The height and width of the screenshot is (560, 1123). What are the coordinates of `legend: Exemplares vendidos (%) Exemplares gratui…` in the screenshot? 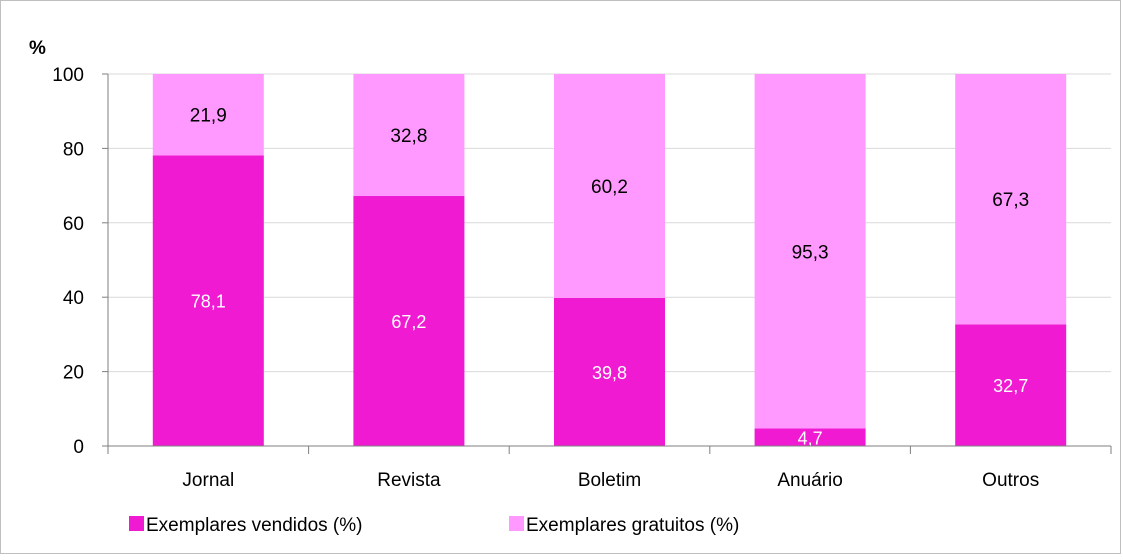 It's located at (434, 525).